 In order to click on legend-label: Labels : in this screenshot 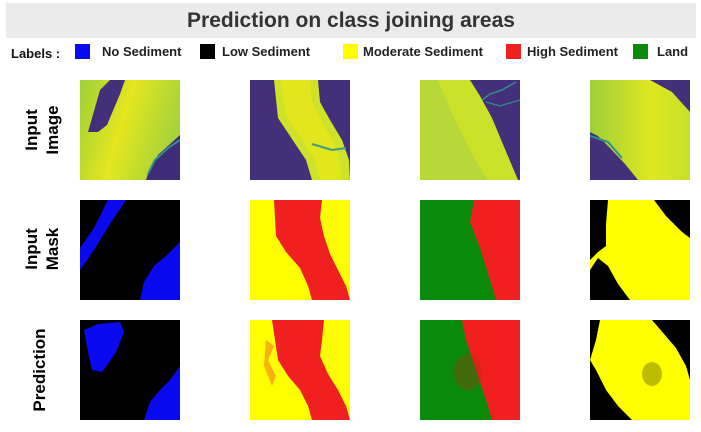, I will do `click(36, 53)`.